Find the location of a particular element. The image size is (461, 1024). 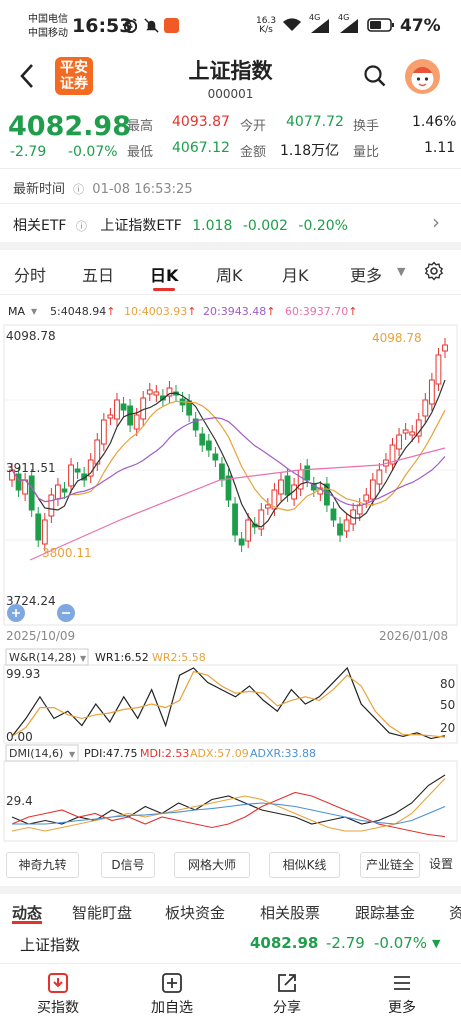

etf-price: 1.018 is located at coordinates (212, 226).